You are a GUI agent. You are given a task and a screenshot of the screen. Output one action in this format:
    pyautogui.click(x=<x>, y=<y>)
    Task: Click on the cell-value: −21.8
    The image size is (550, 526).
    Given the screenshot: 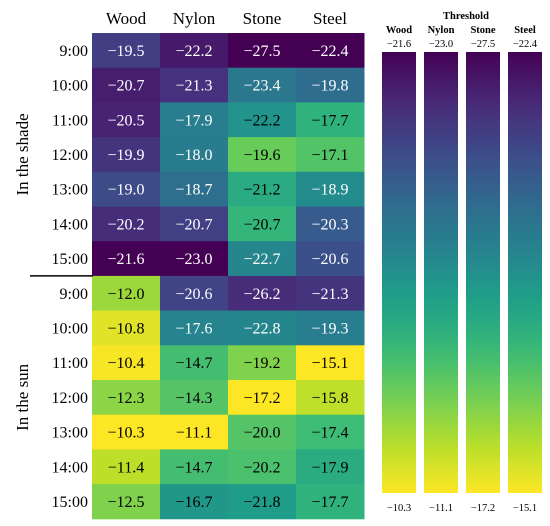 What is the action you would take?
    pyautogui.click(x=261, y=502)
    